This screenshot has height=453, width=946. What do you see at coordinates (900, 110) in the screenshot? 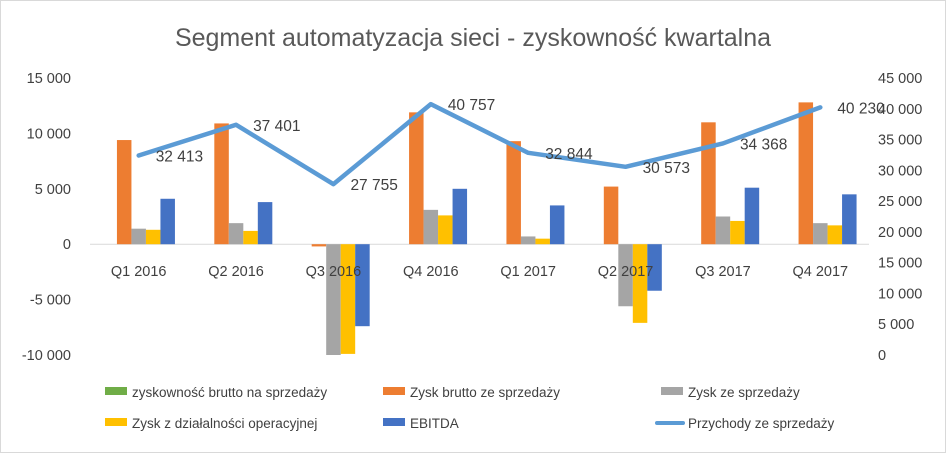
I see `y-right-tick-label: 40 000` at bounding box center [900, 110].